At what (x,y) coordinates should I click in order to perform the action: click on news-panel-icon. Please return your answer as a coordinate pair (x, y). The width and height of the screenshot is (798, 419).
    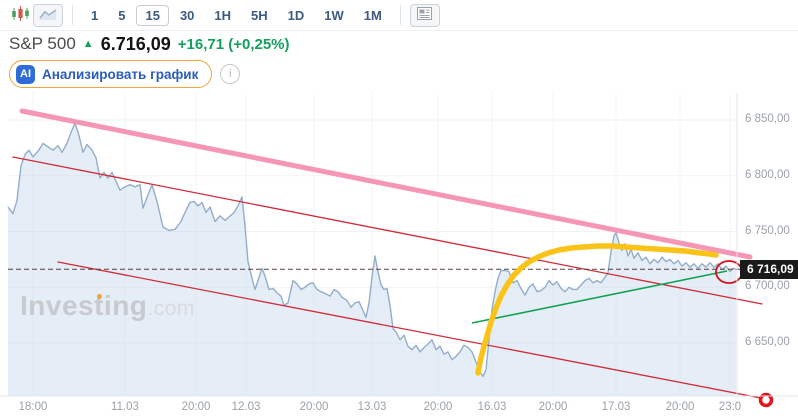
    Looking at the image, I should click on (425, 15).